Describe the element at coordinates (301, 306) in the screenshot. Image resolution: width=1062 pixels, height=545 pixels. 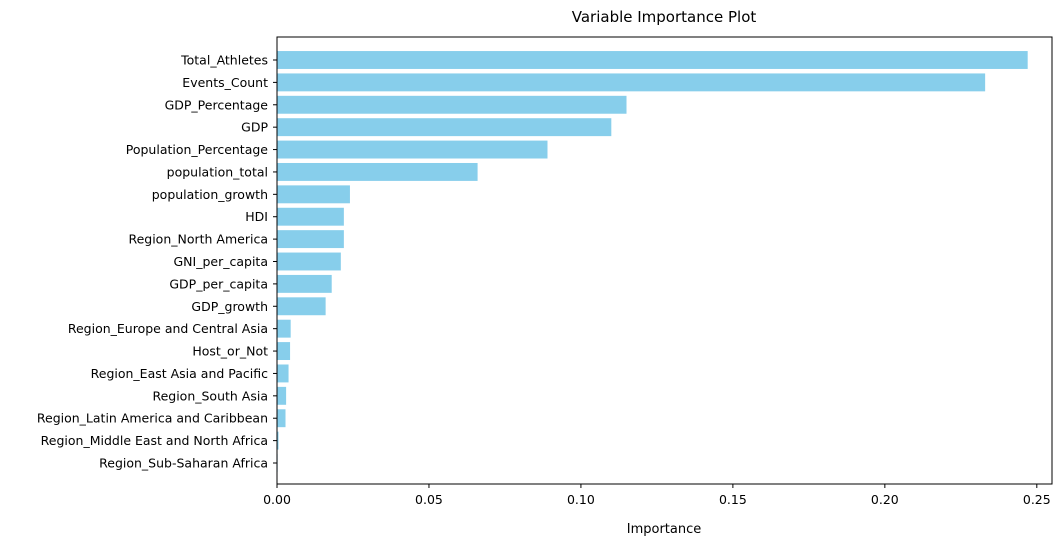
I see `bar-gdp-growth` at that location.